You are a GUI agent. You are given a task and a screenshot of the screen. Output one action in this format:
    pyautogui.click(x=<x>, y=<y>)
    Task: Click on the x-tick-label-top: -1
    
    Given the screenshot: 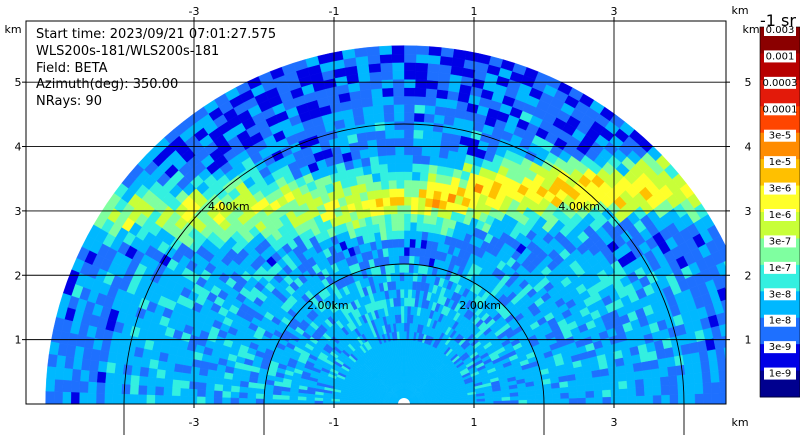 What is the action you would take?
    pyautogui.click(x=334, y=11)
    